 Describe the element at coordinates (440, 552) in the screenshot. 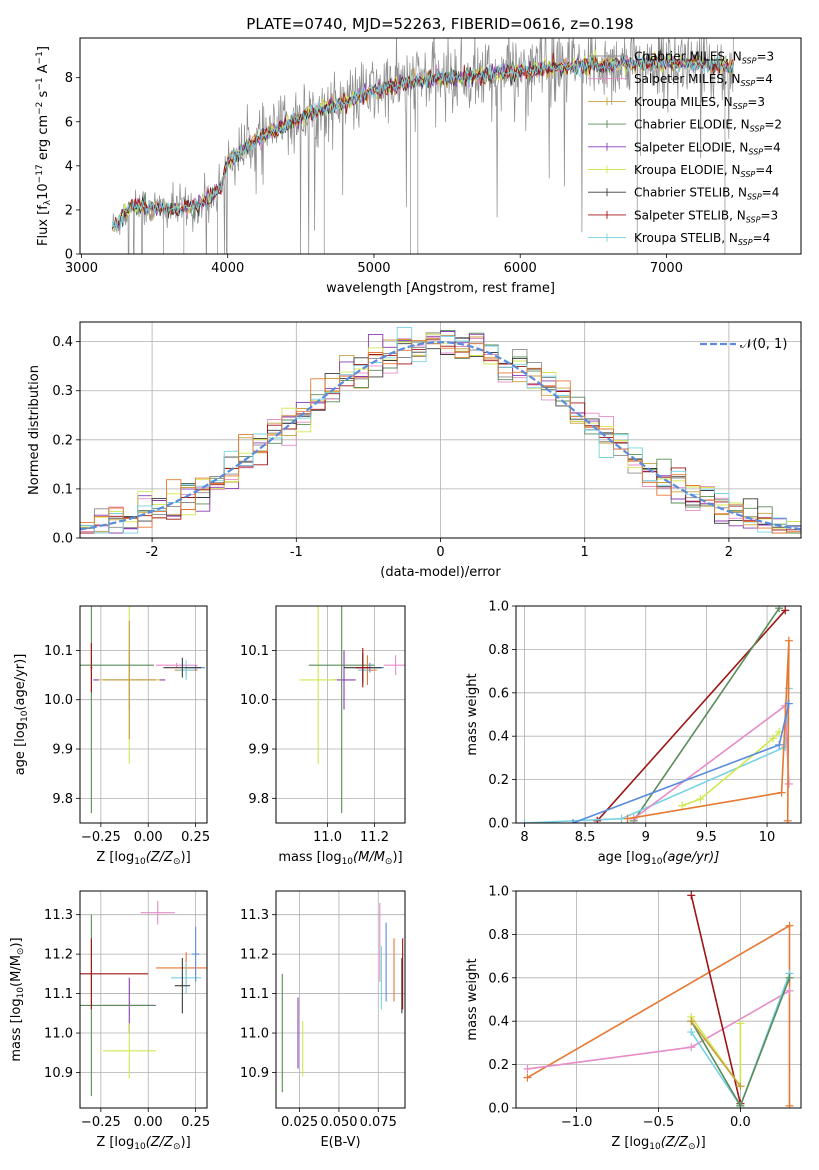

I see `x-tick-label: 0` at that location.